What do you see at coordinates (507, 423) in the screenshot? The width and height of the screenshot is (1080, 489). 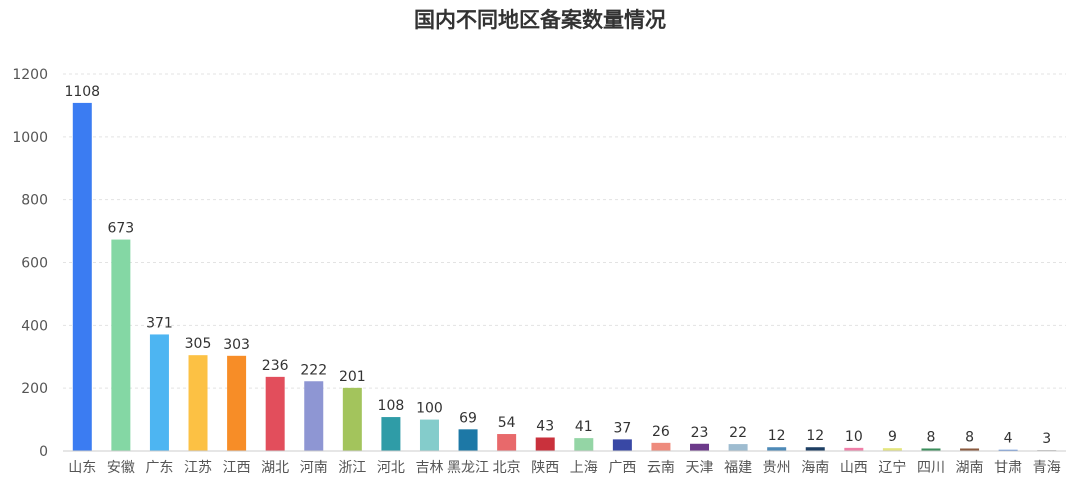 I see `data-label: 54` at bounding box center [507, 423].